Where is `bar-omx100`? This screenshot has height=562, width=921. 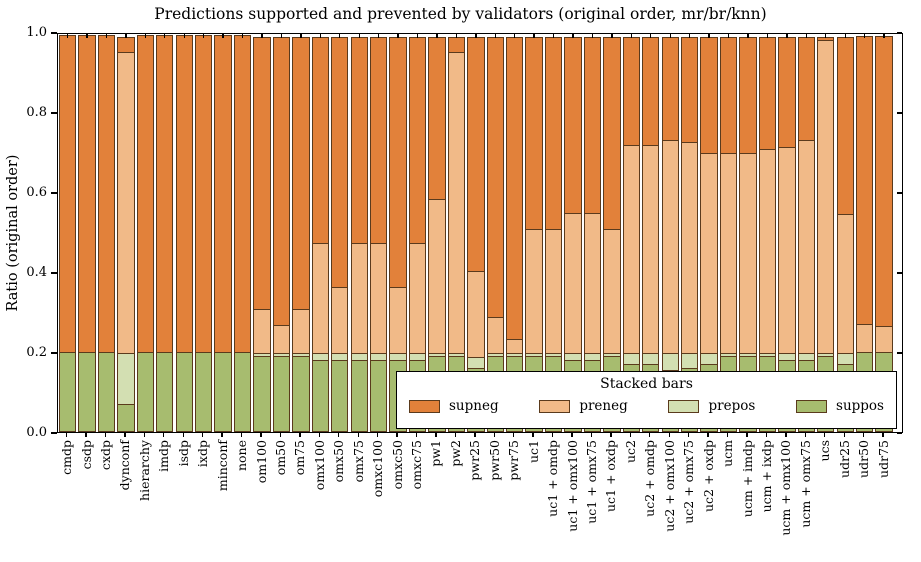 bar-omx100 is located at coordinates (320, 234).